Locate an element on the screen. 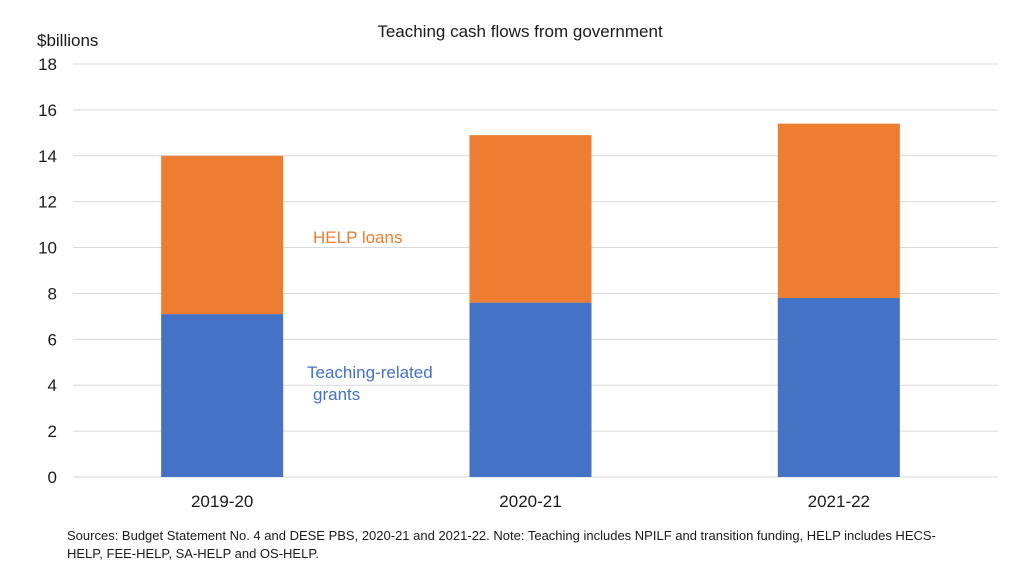 This screenshot has height=576, width=1024. series-label-teaching-grants: Teaching-related grants is located at coordinates (370, 384).